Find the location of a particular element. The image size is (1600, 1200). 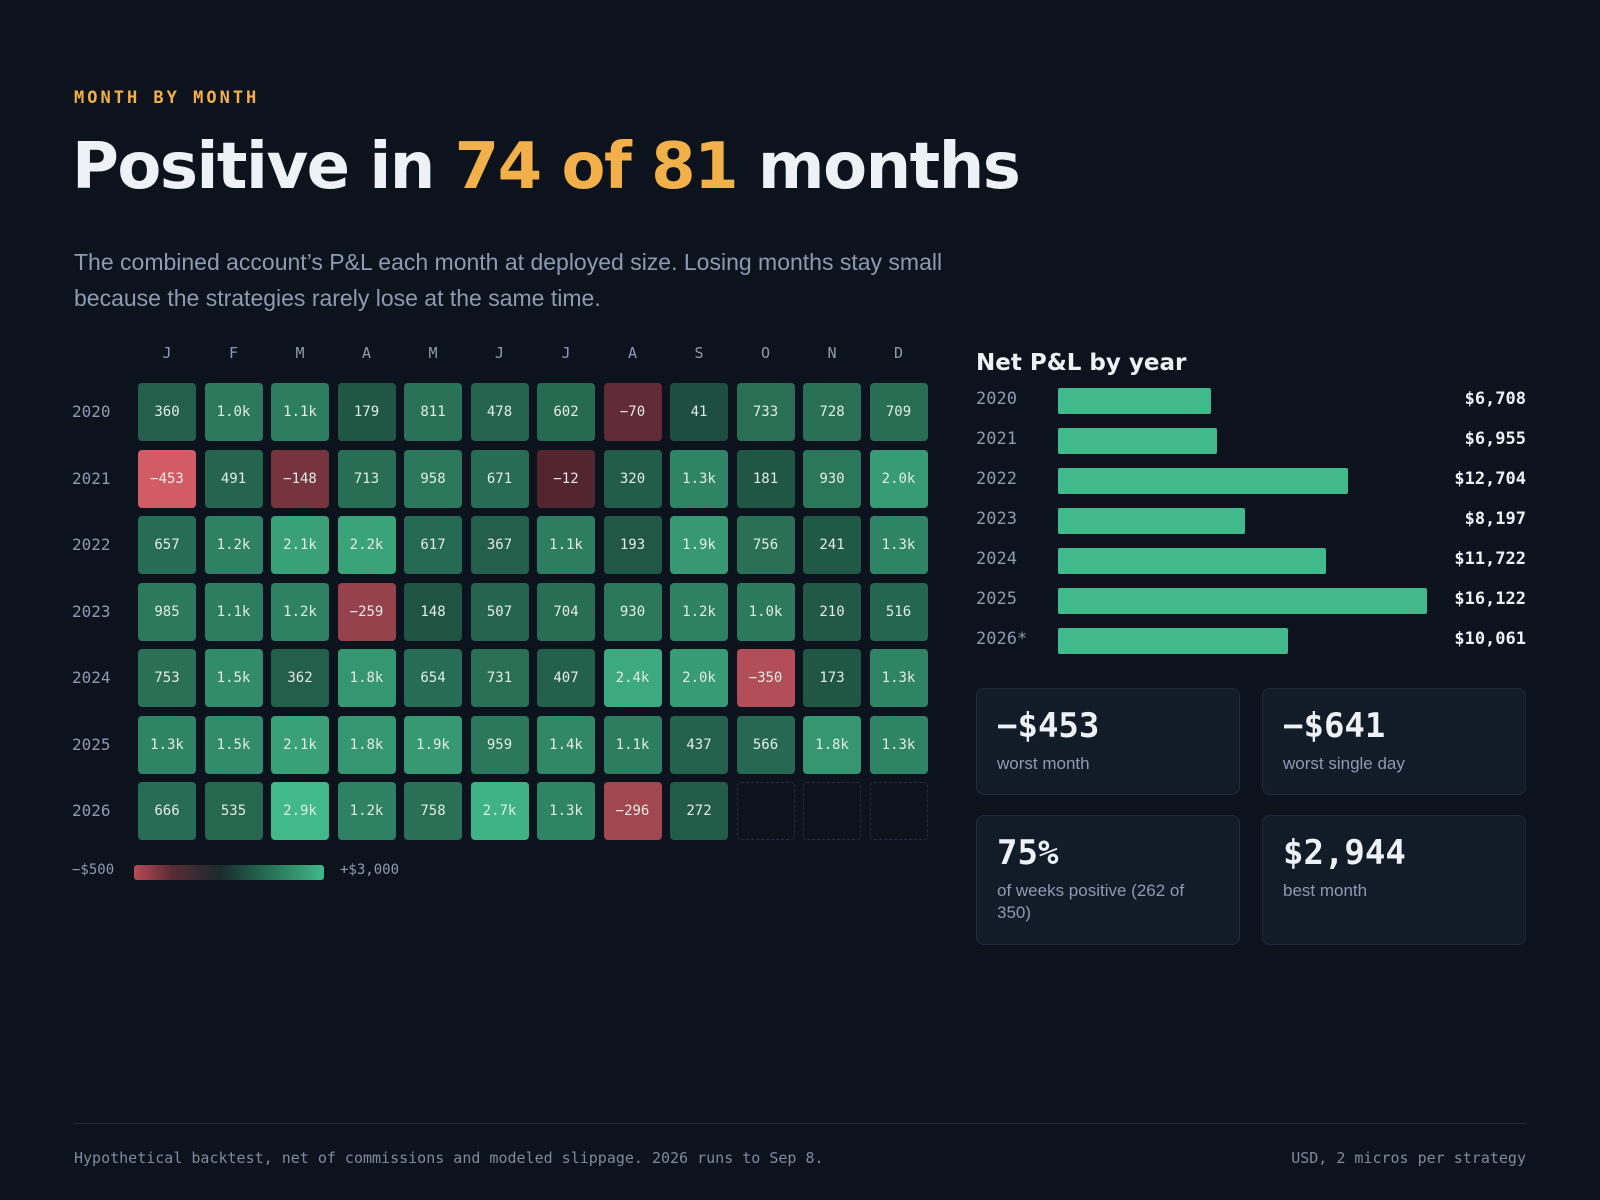

year-bar-label: 2021 is located at coordinates (996, 439).